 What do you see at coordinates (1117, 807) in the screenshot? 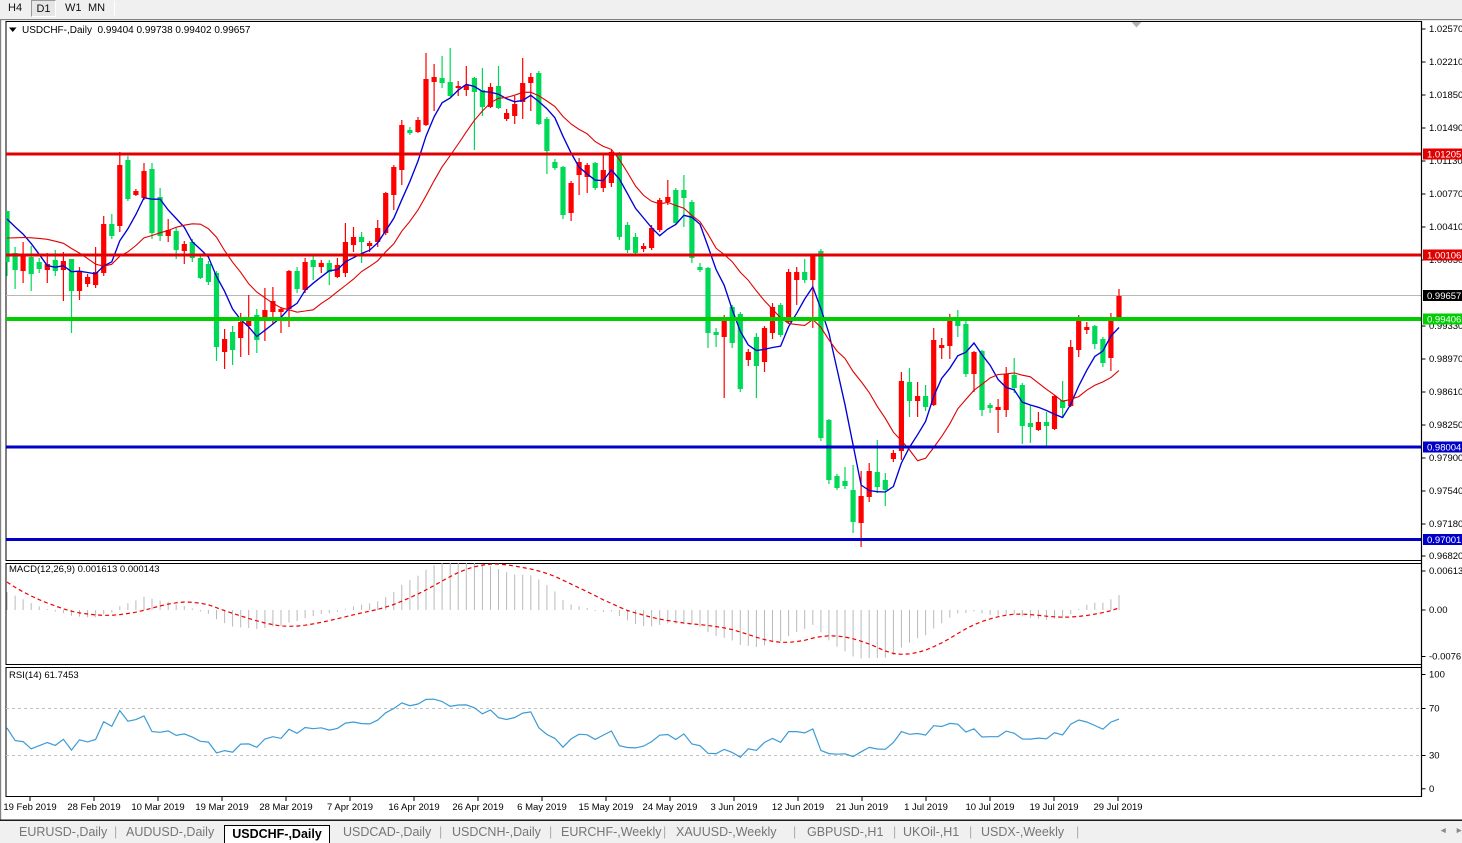
I see `svg-text: 29 Jul 2019` at bounding box center [1117, 807].